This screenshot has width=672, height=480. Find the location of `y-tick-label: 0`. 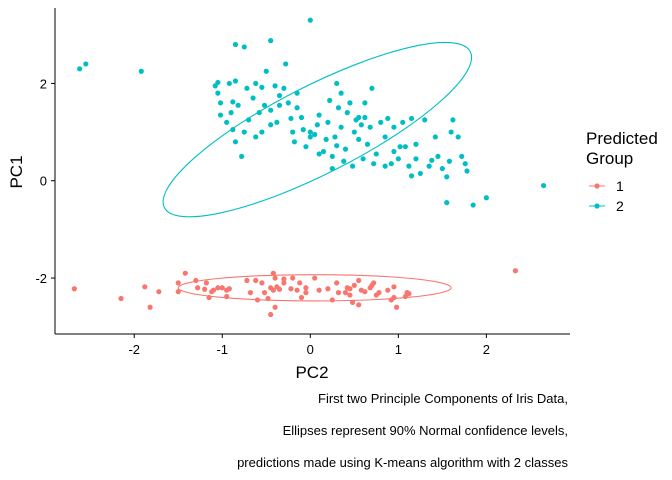

y-tick-label: 0 is located at coordinates (43, 181).